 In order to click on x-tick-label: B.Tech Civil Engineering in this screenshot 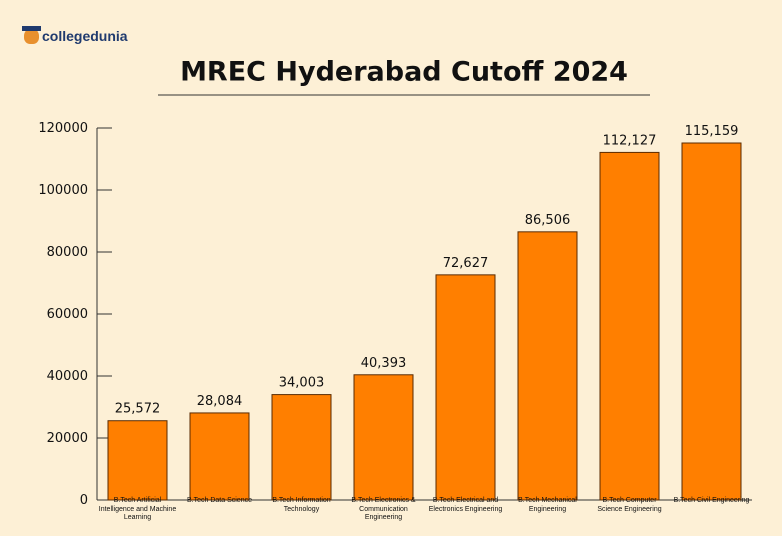, I will do `click(711, 500)`.